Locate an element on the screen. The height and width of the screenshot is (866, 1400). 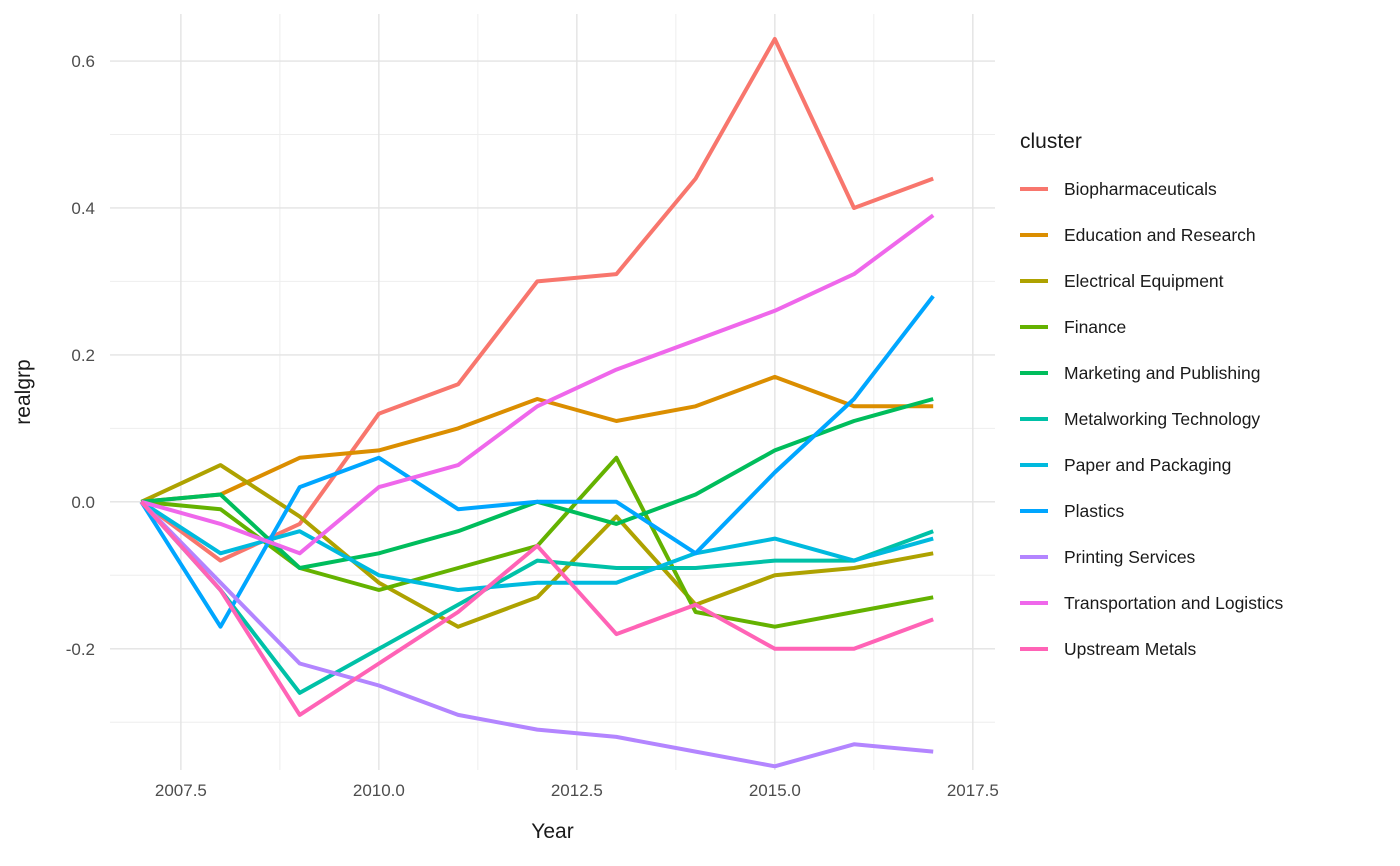
legend-item-paper-and-packaging: Paper and Packaging is located at coordinates (1125, 465).